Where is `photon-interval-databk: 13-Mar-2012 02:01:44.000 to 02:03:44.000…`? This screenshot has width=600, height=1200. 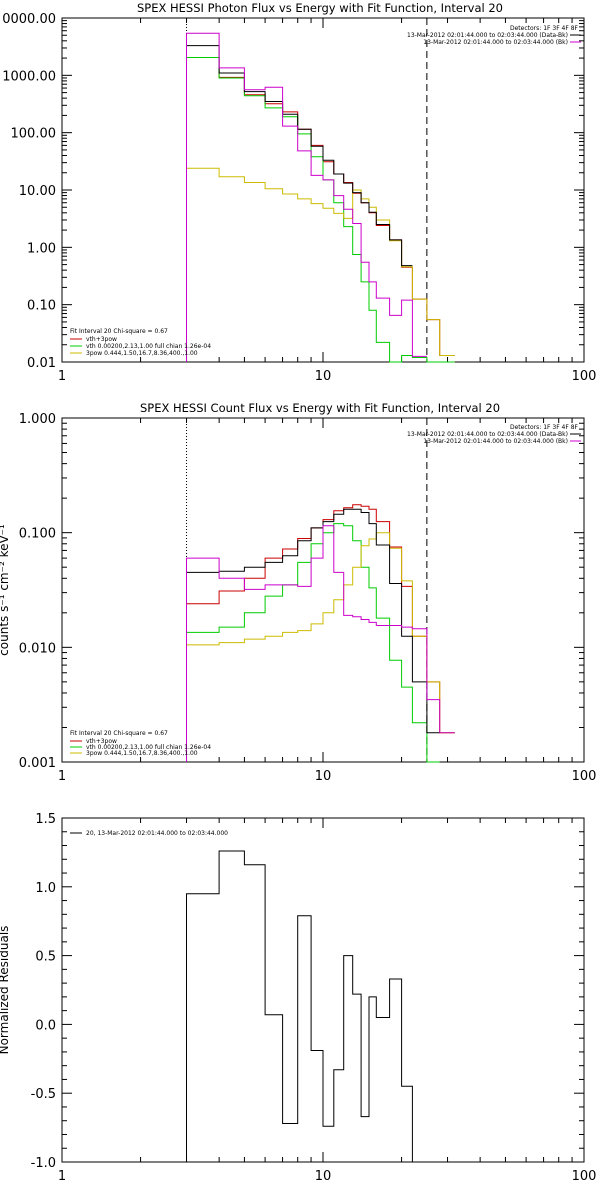 photon-interval-databk: 13-Mar-2012 02:01:44.000 to 02:03:44.000… is located at coordinates (487, 35).